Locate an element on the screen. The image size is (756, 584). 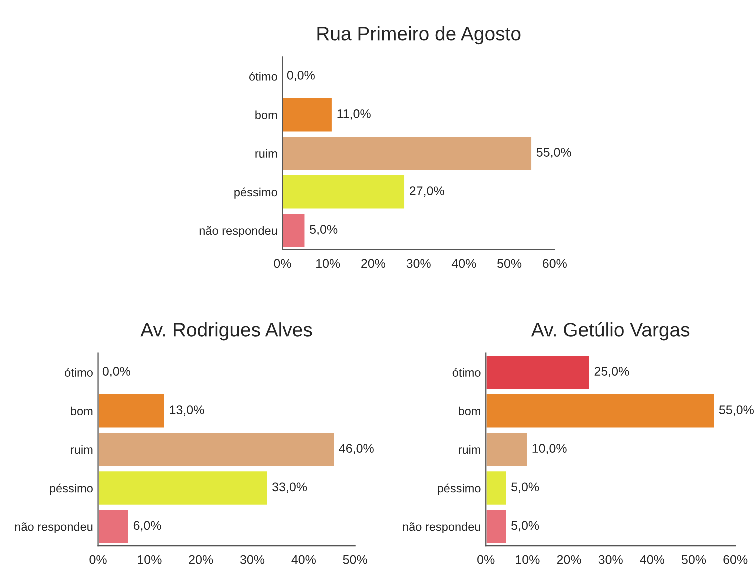
data-label: 33,0% is located at coordinates (290, 488).